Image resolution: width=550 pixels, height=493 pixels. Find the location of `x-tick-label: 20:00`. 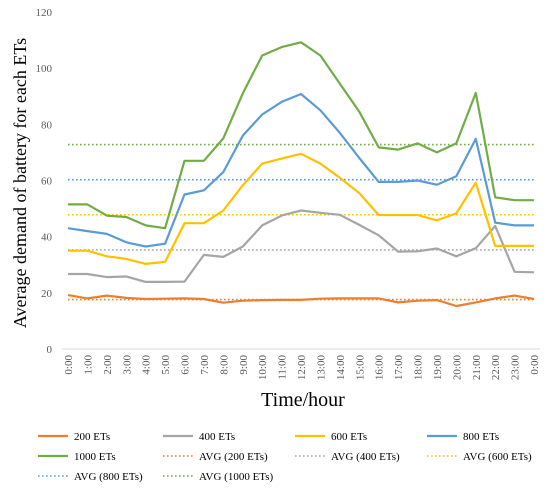

x-tick-label: 20:00 is located at coordinates (457, 368).